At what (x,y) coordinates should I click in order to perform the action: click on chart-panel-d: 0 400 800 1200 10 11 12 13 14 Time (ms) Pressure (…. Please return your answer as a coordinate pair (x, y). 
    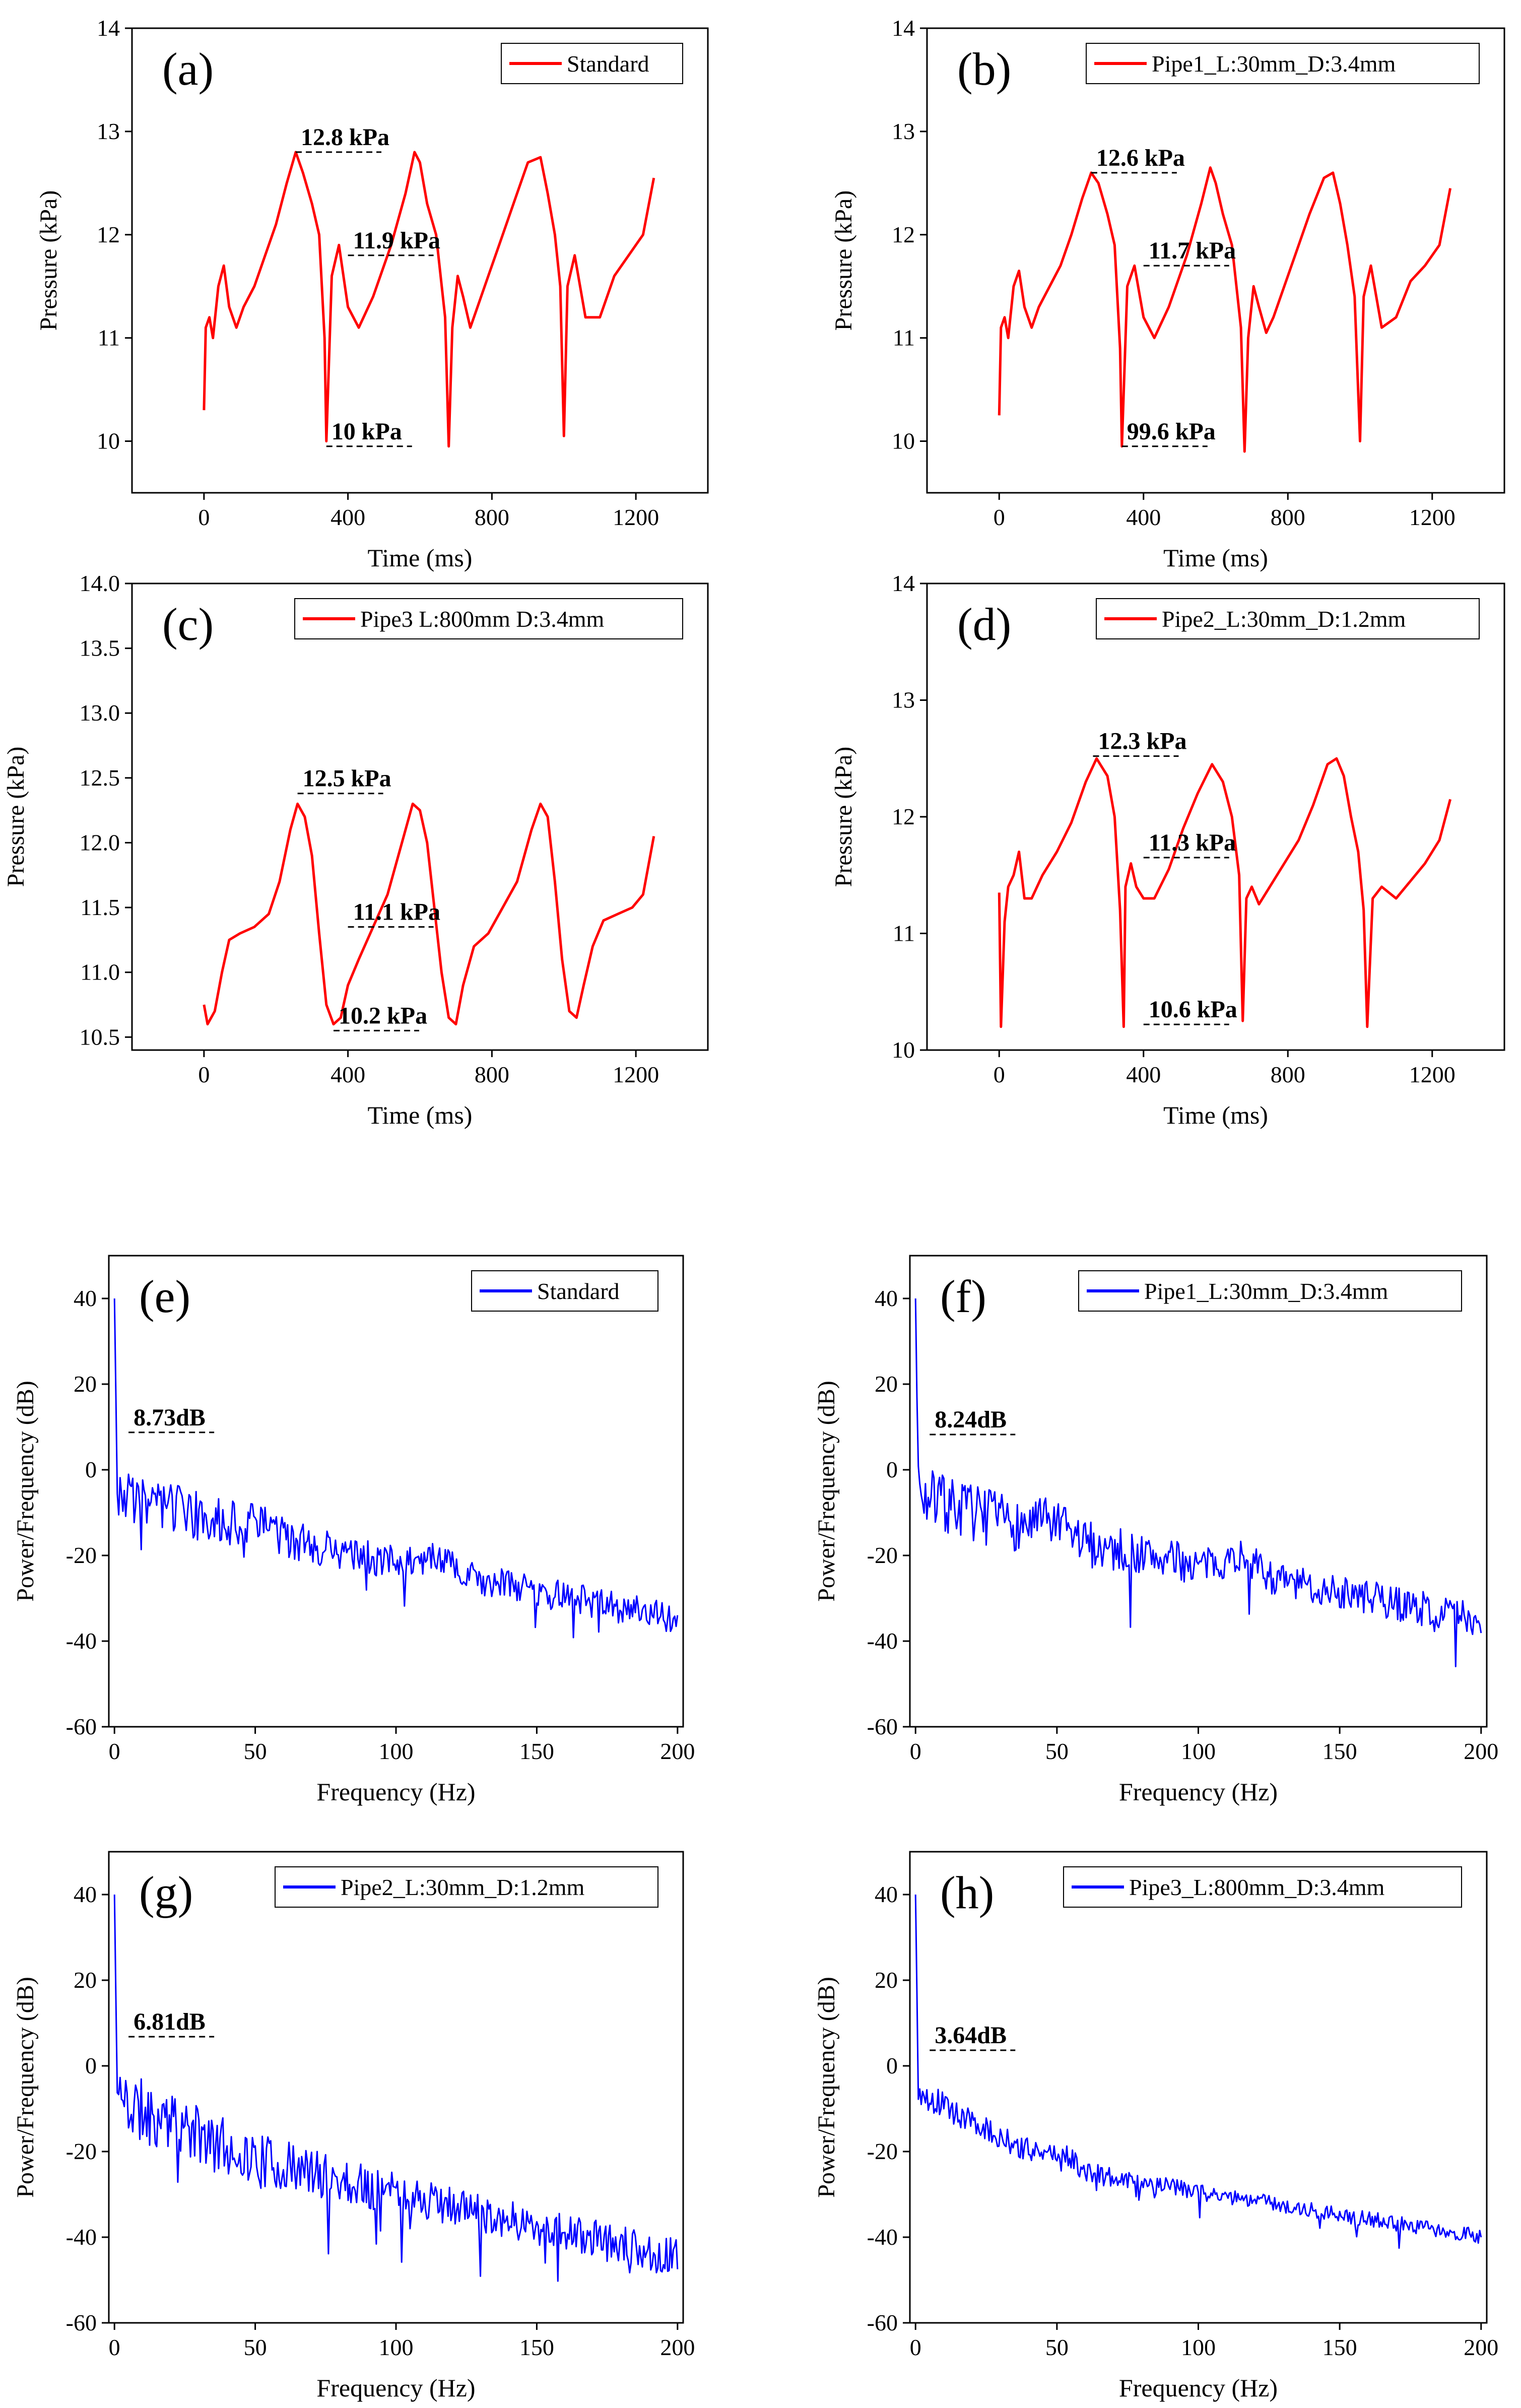
    Looking at the image, I should click on (1168, 849).